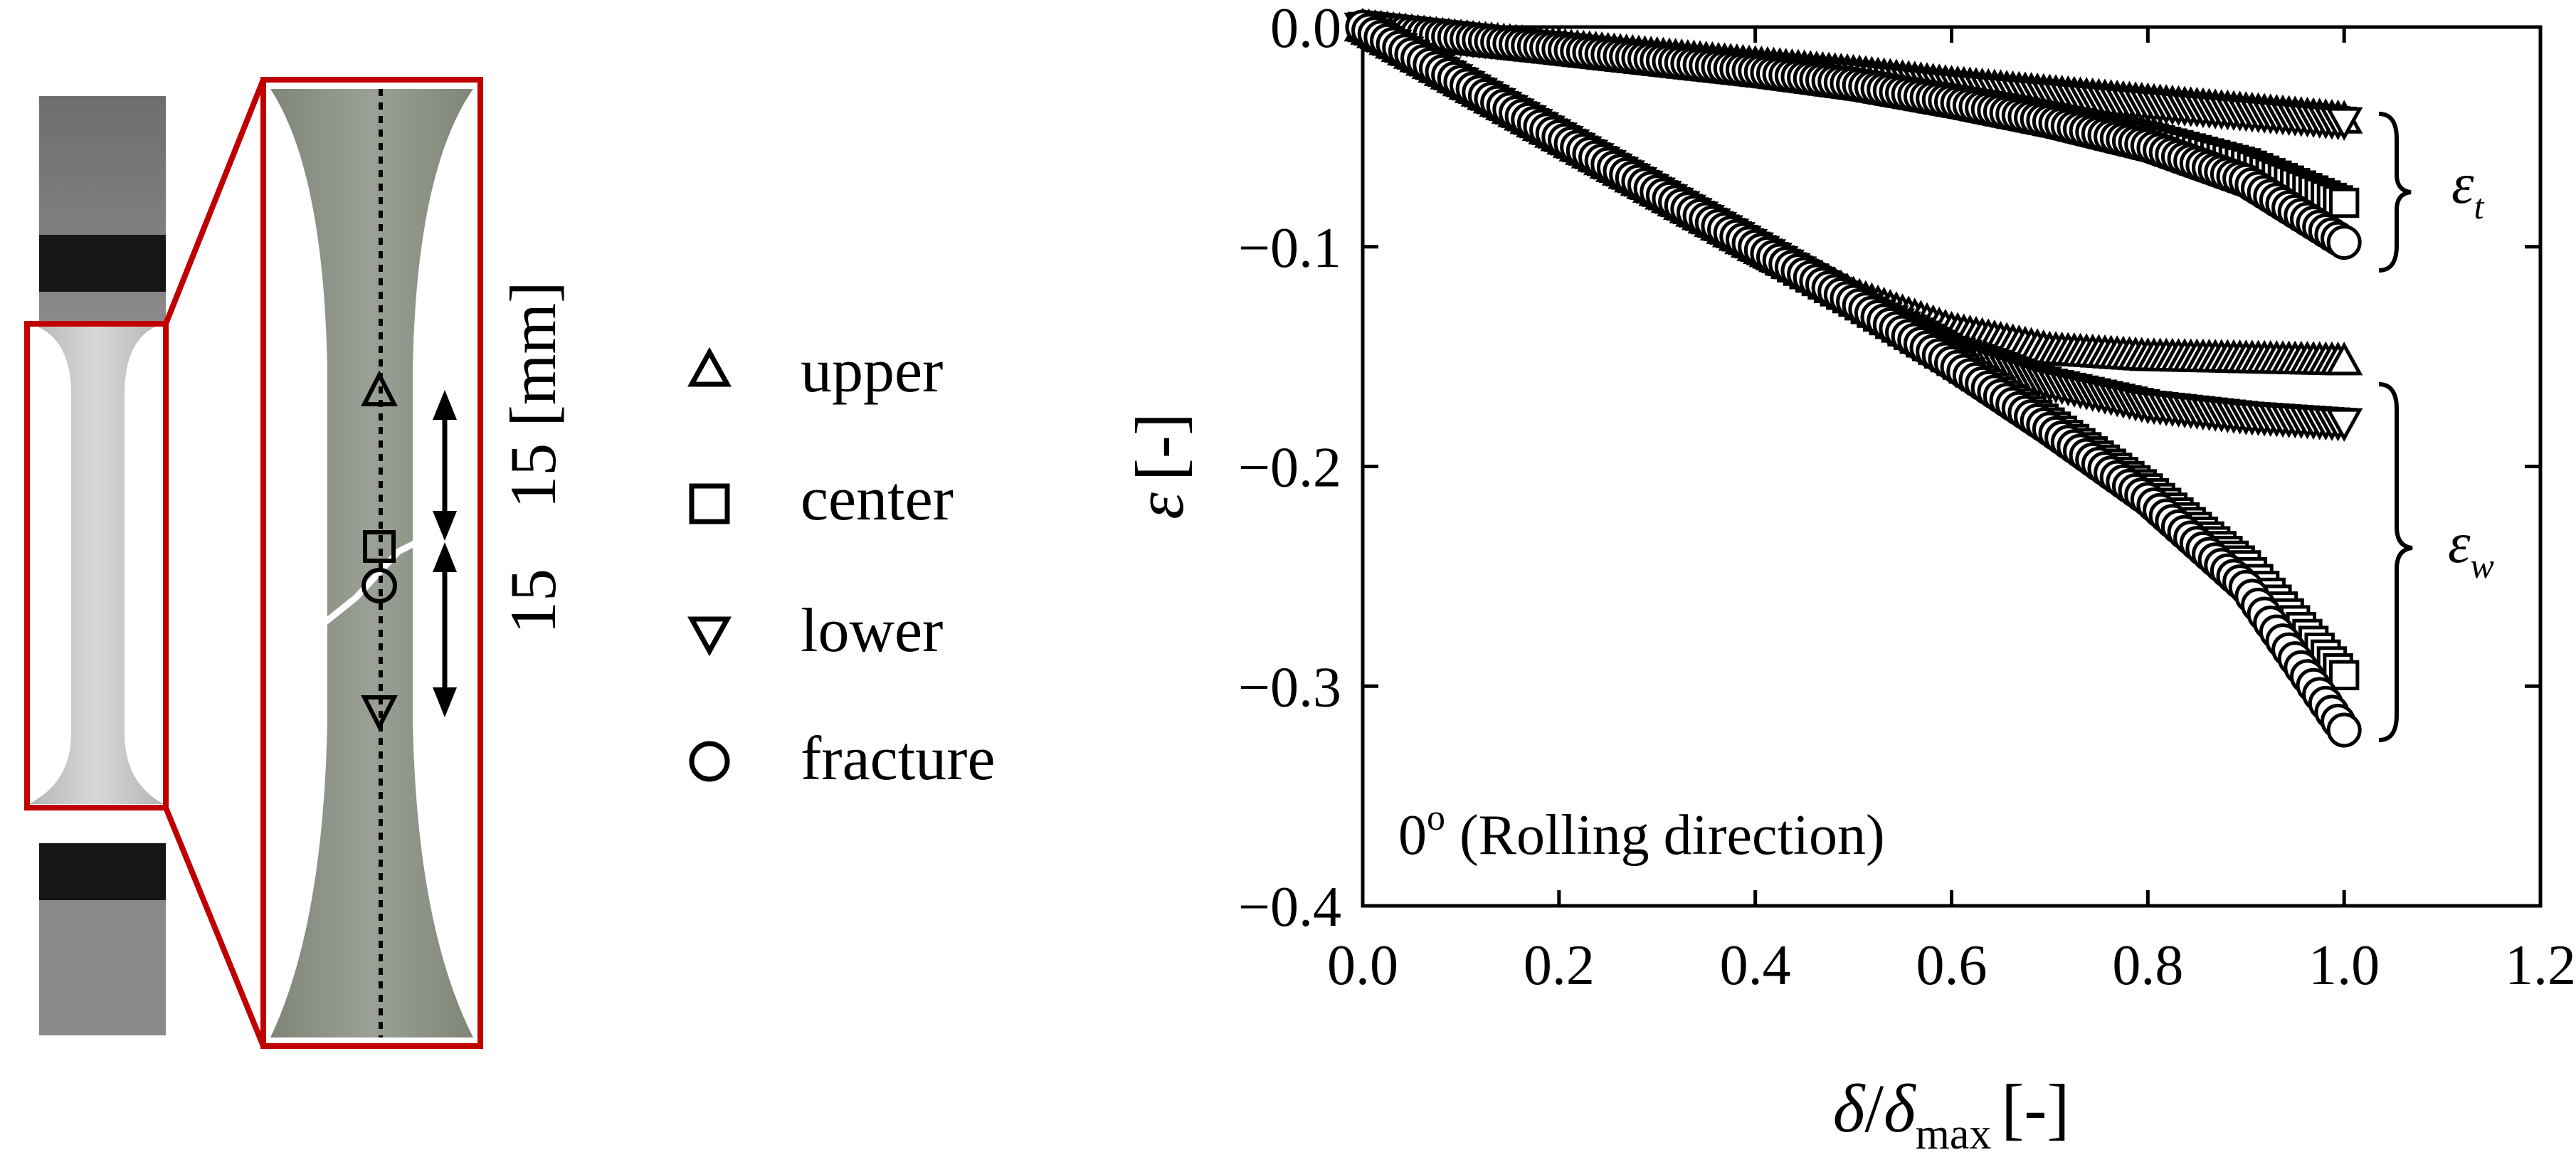  I want to click on fracture-crack, so click(388, 574).